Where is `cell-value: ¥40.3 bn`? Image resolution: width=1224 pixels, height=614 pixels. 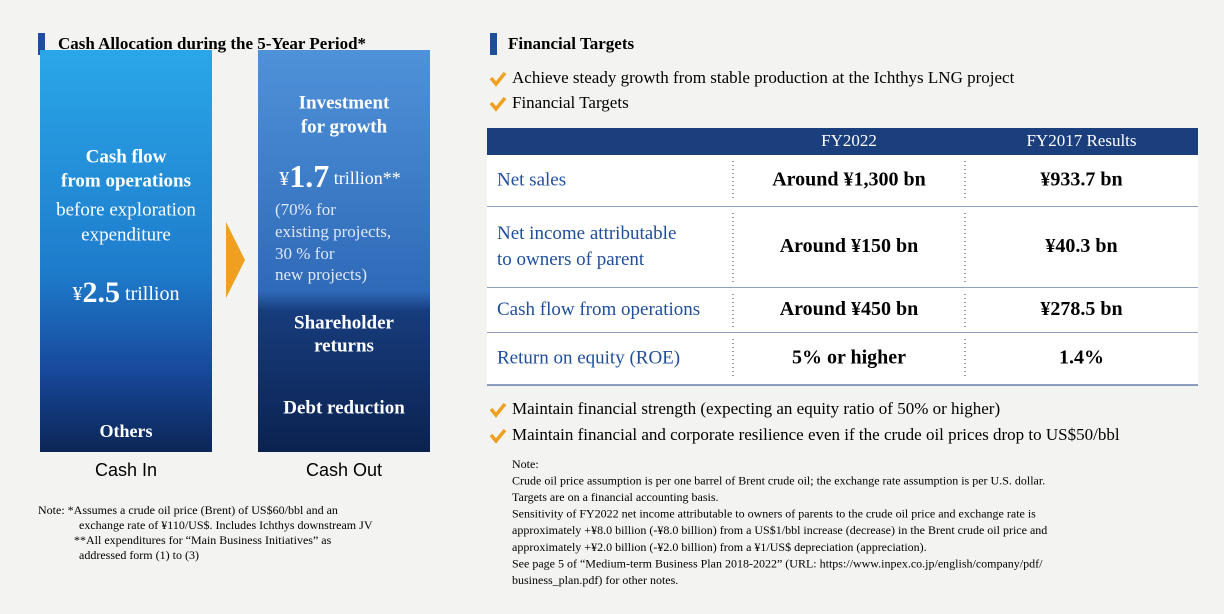 cell-value: ¥40.3 bn is located at coordinates (1081, 246).